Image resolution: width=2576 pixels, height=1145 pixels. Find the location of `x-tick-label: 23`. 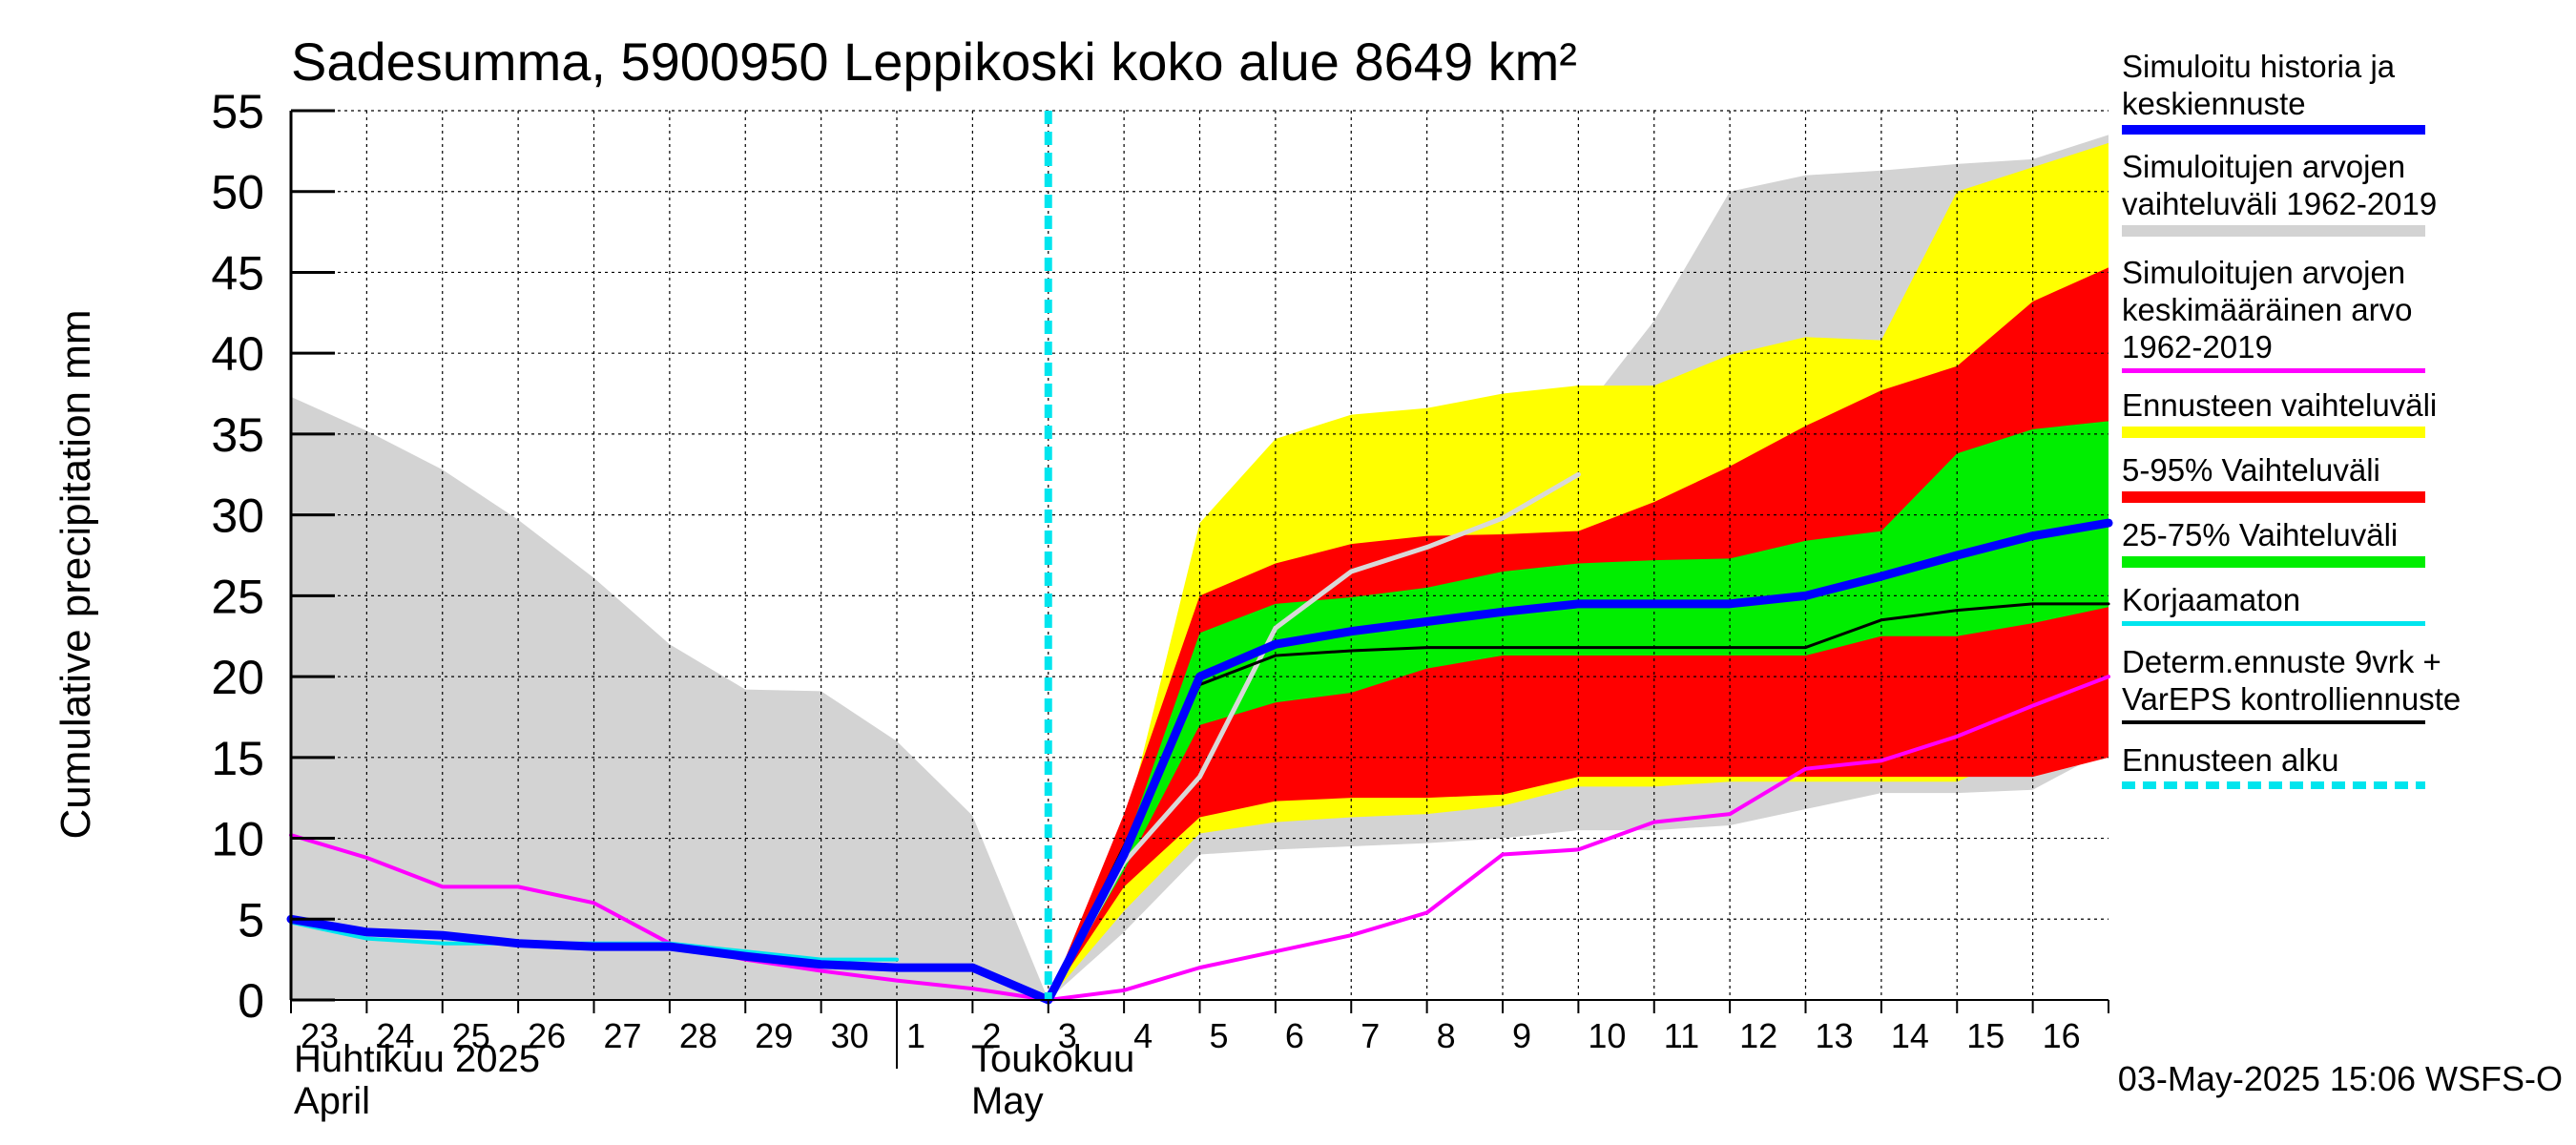

x-tick-label: 23 is located at coordinates (320, 1035).